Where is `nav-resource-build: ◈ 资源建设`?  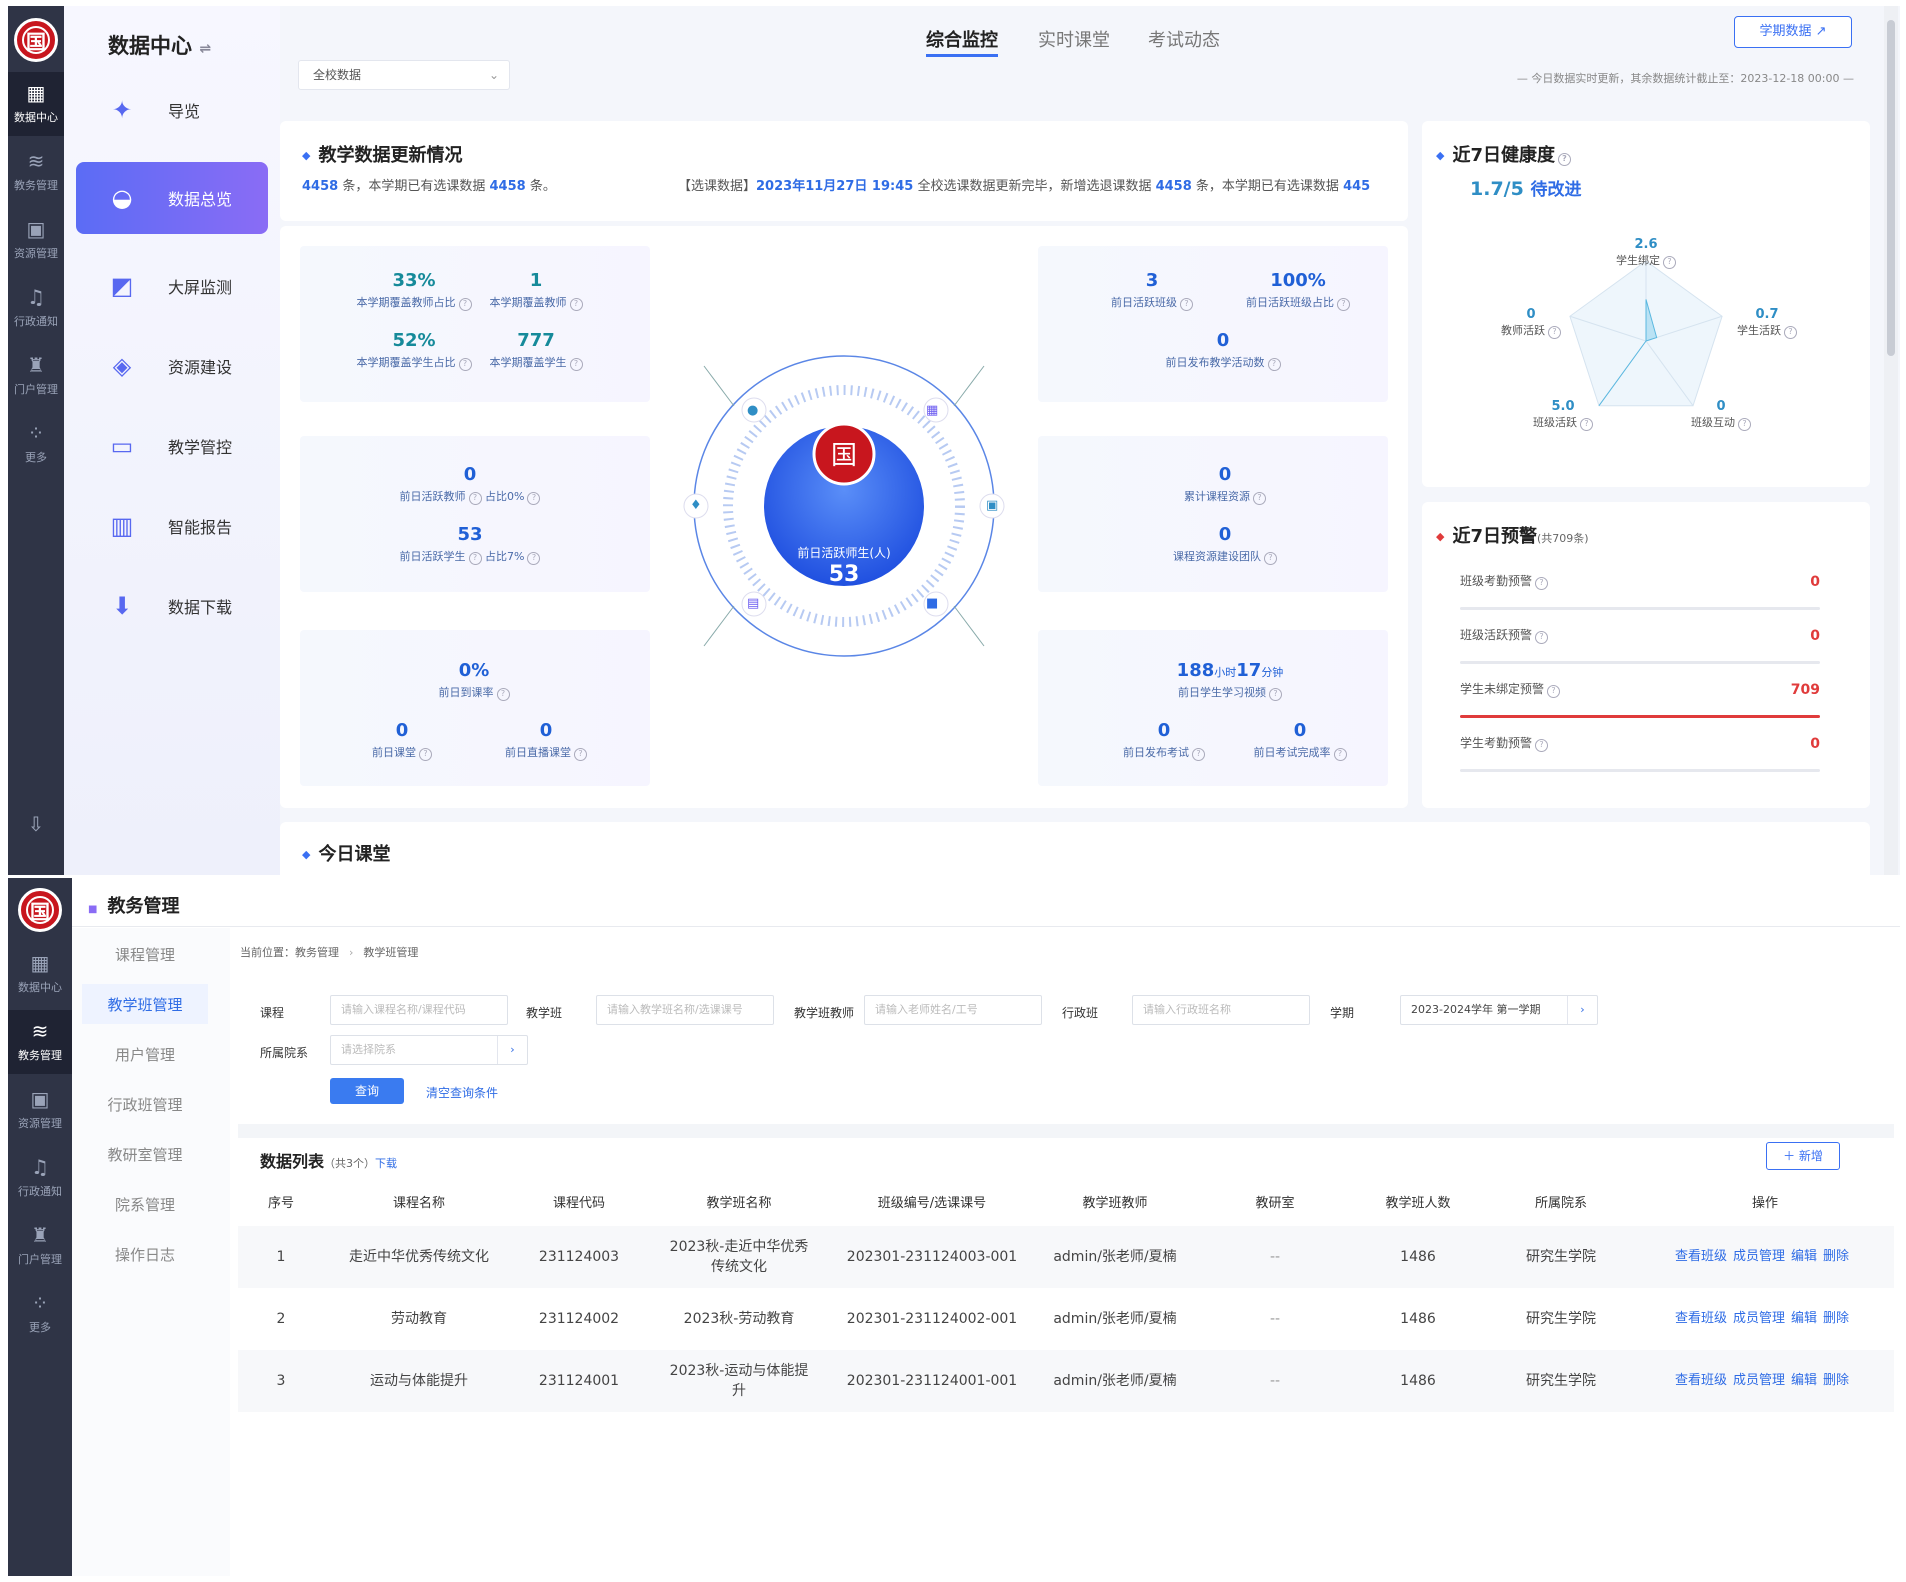
nav-resource-build: ◈ 资源建设 is located at coordinates (172, 366).